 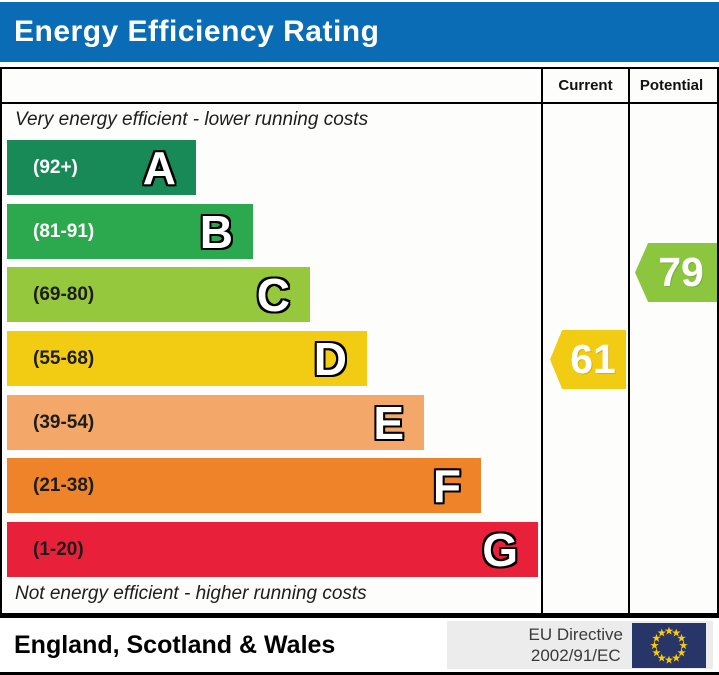 I want to click on current-rating-arrow: 61, so click(x=588, y=359).